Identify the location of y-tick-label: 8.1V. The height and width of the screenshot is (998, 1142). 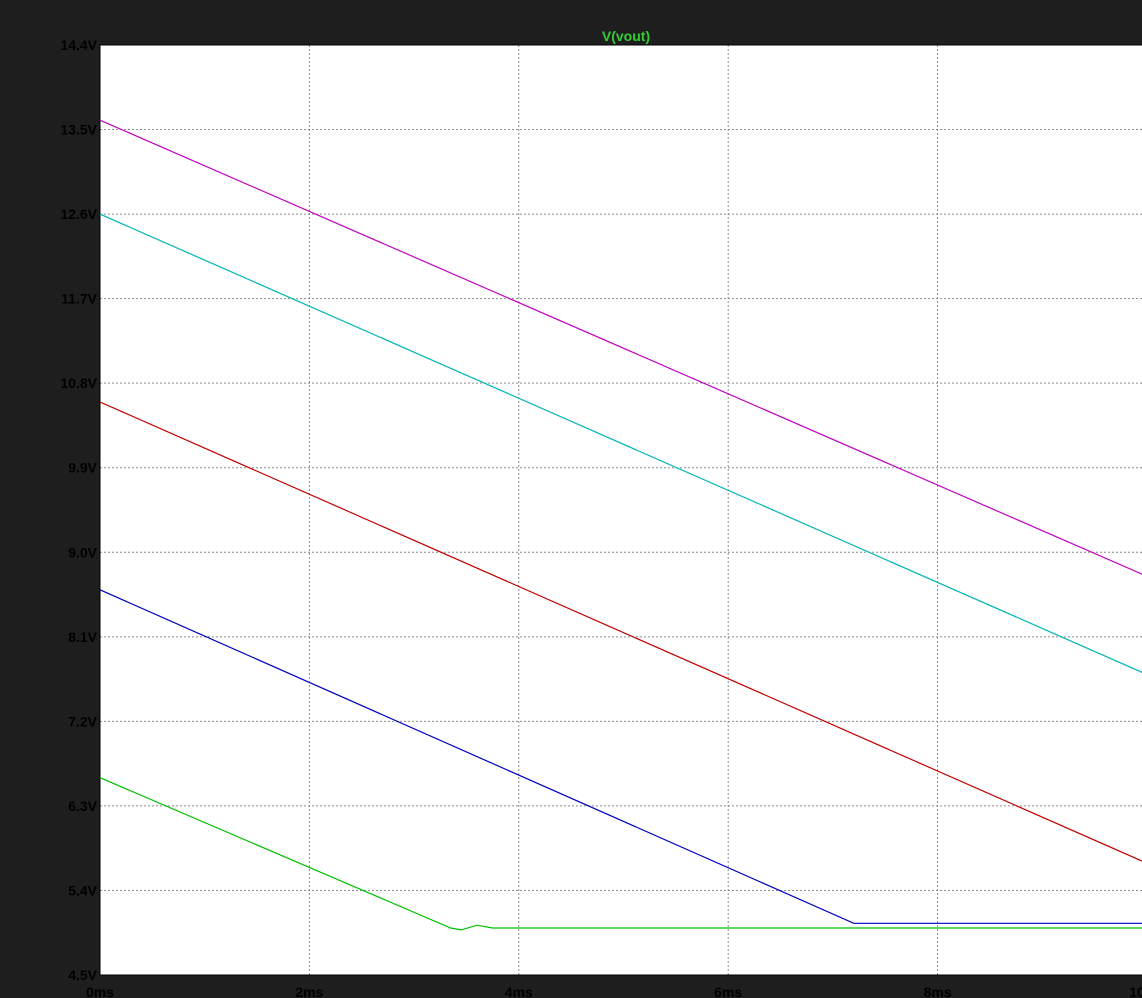
(82, 637).